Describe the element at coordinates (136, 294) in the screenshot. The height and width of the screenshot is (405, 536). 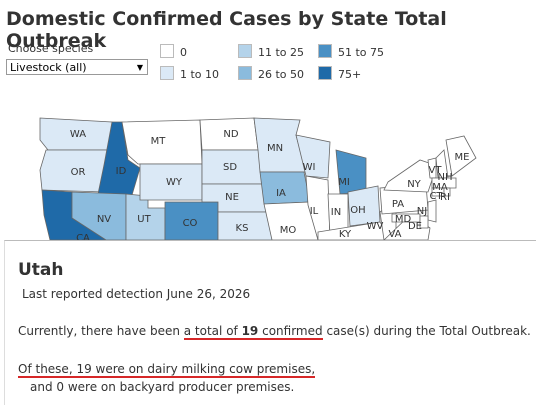
I see `tooltip-detail: Last reported detection June 26, 2026` at that location.